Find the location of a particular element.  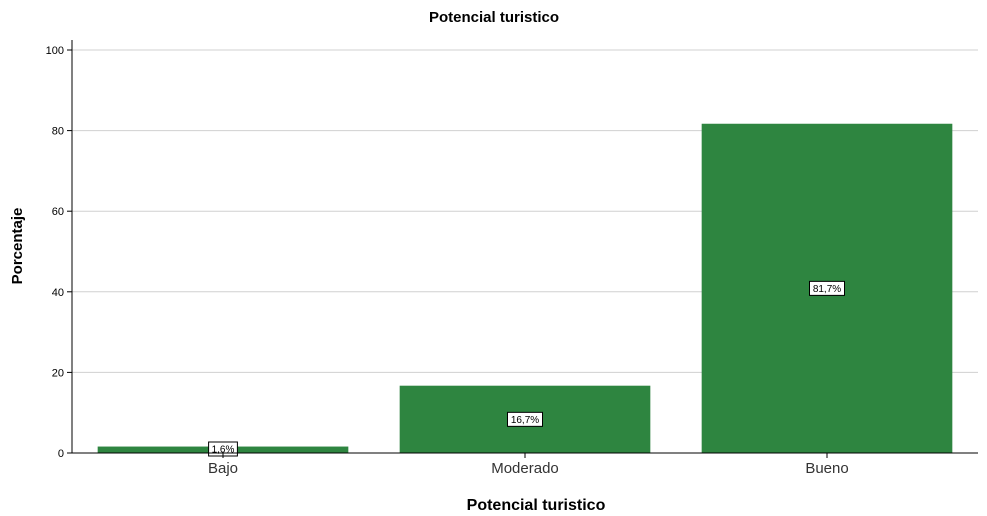

data-label-moderado: 16,7% is located at coordinates (525, 419).